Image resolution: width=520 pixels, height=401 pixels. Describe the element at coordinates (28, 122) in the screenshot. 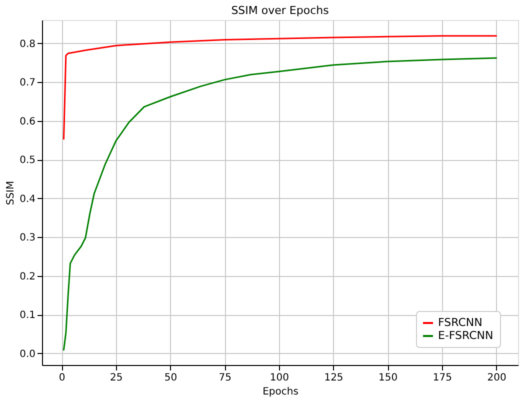

I see `y-tick-label: 0.6` at that location.